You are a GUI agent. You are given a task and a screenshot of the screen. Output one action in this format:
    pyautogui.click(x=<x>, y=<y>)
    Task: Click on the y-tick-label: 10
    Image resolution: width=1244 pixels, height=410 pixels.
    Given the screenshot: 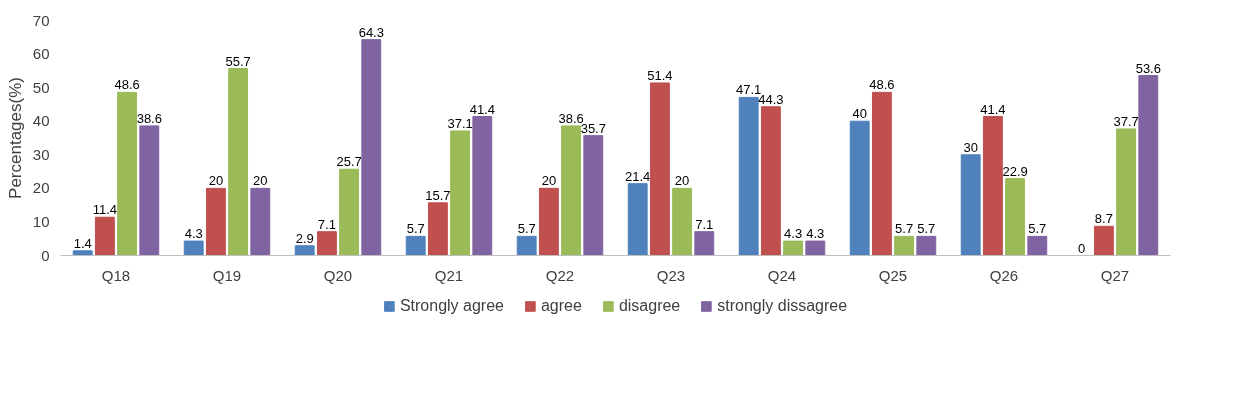 What is the action you would take?
    pyautogui.click(x=41, y=221)
    